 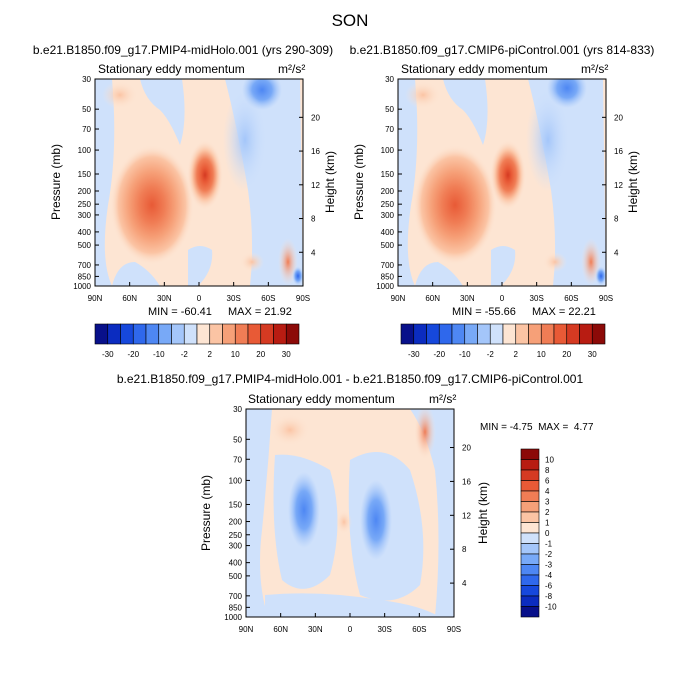 What do you see at coordinates (483, 513) in the screenshot?
I see `y2-axis-label: Height (km)` at bounding box center [483, 513].